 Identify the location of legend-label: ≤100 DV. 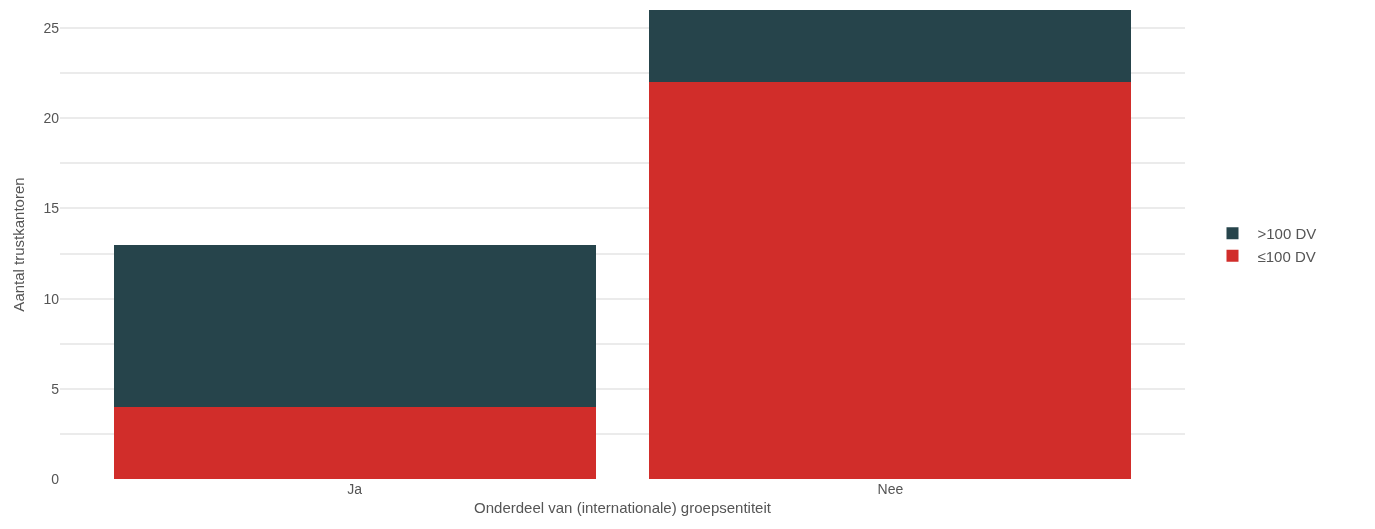
(1286, 256).